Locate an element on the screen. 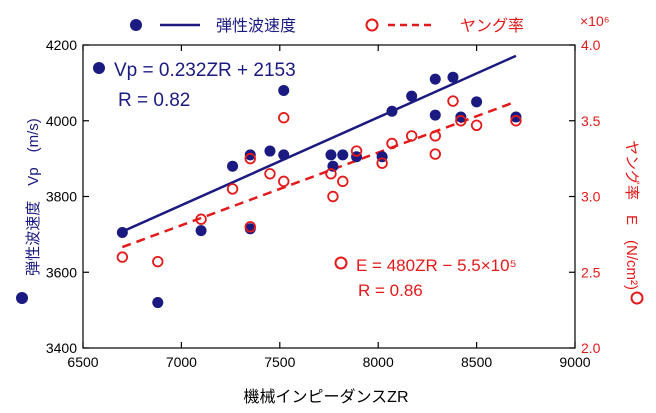  y-right-tick-label: 2.0 is located at coordinates (591, 348).